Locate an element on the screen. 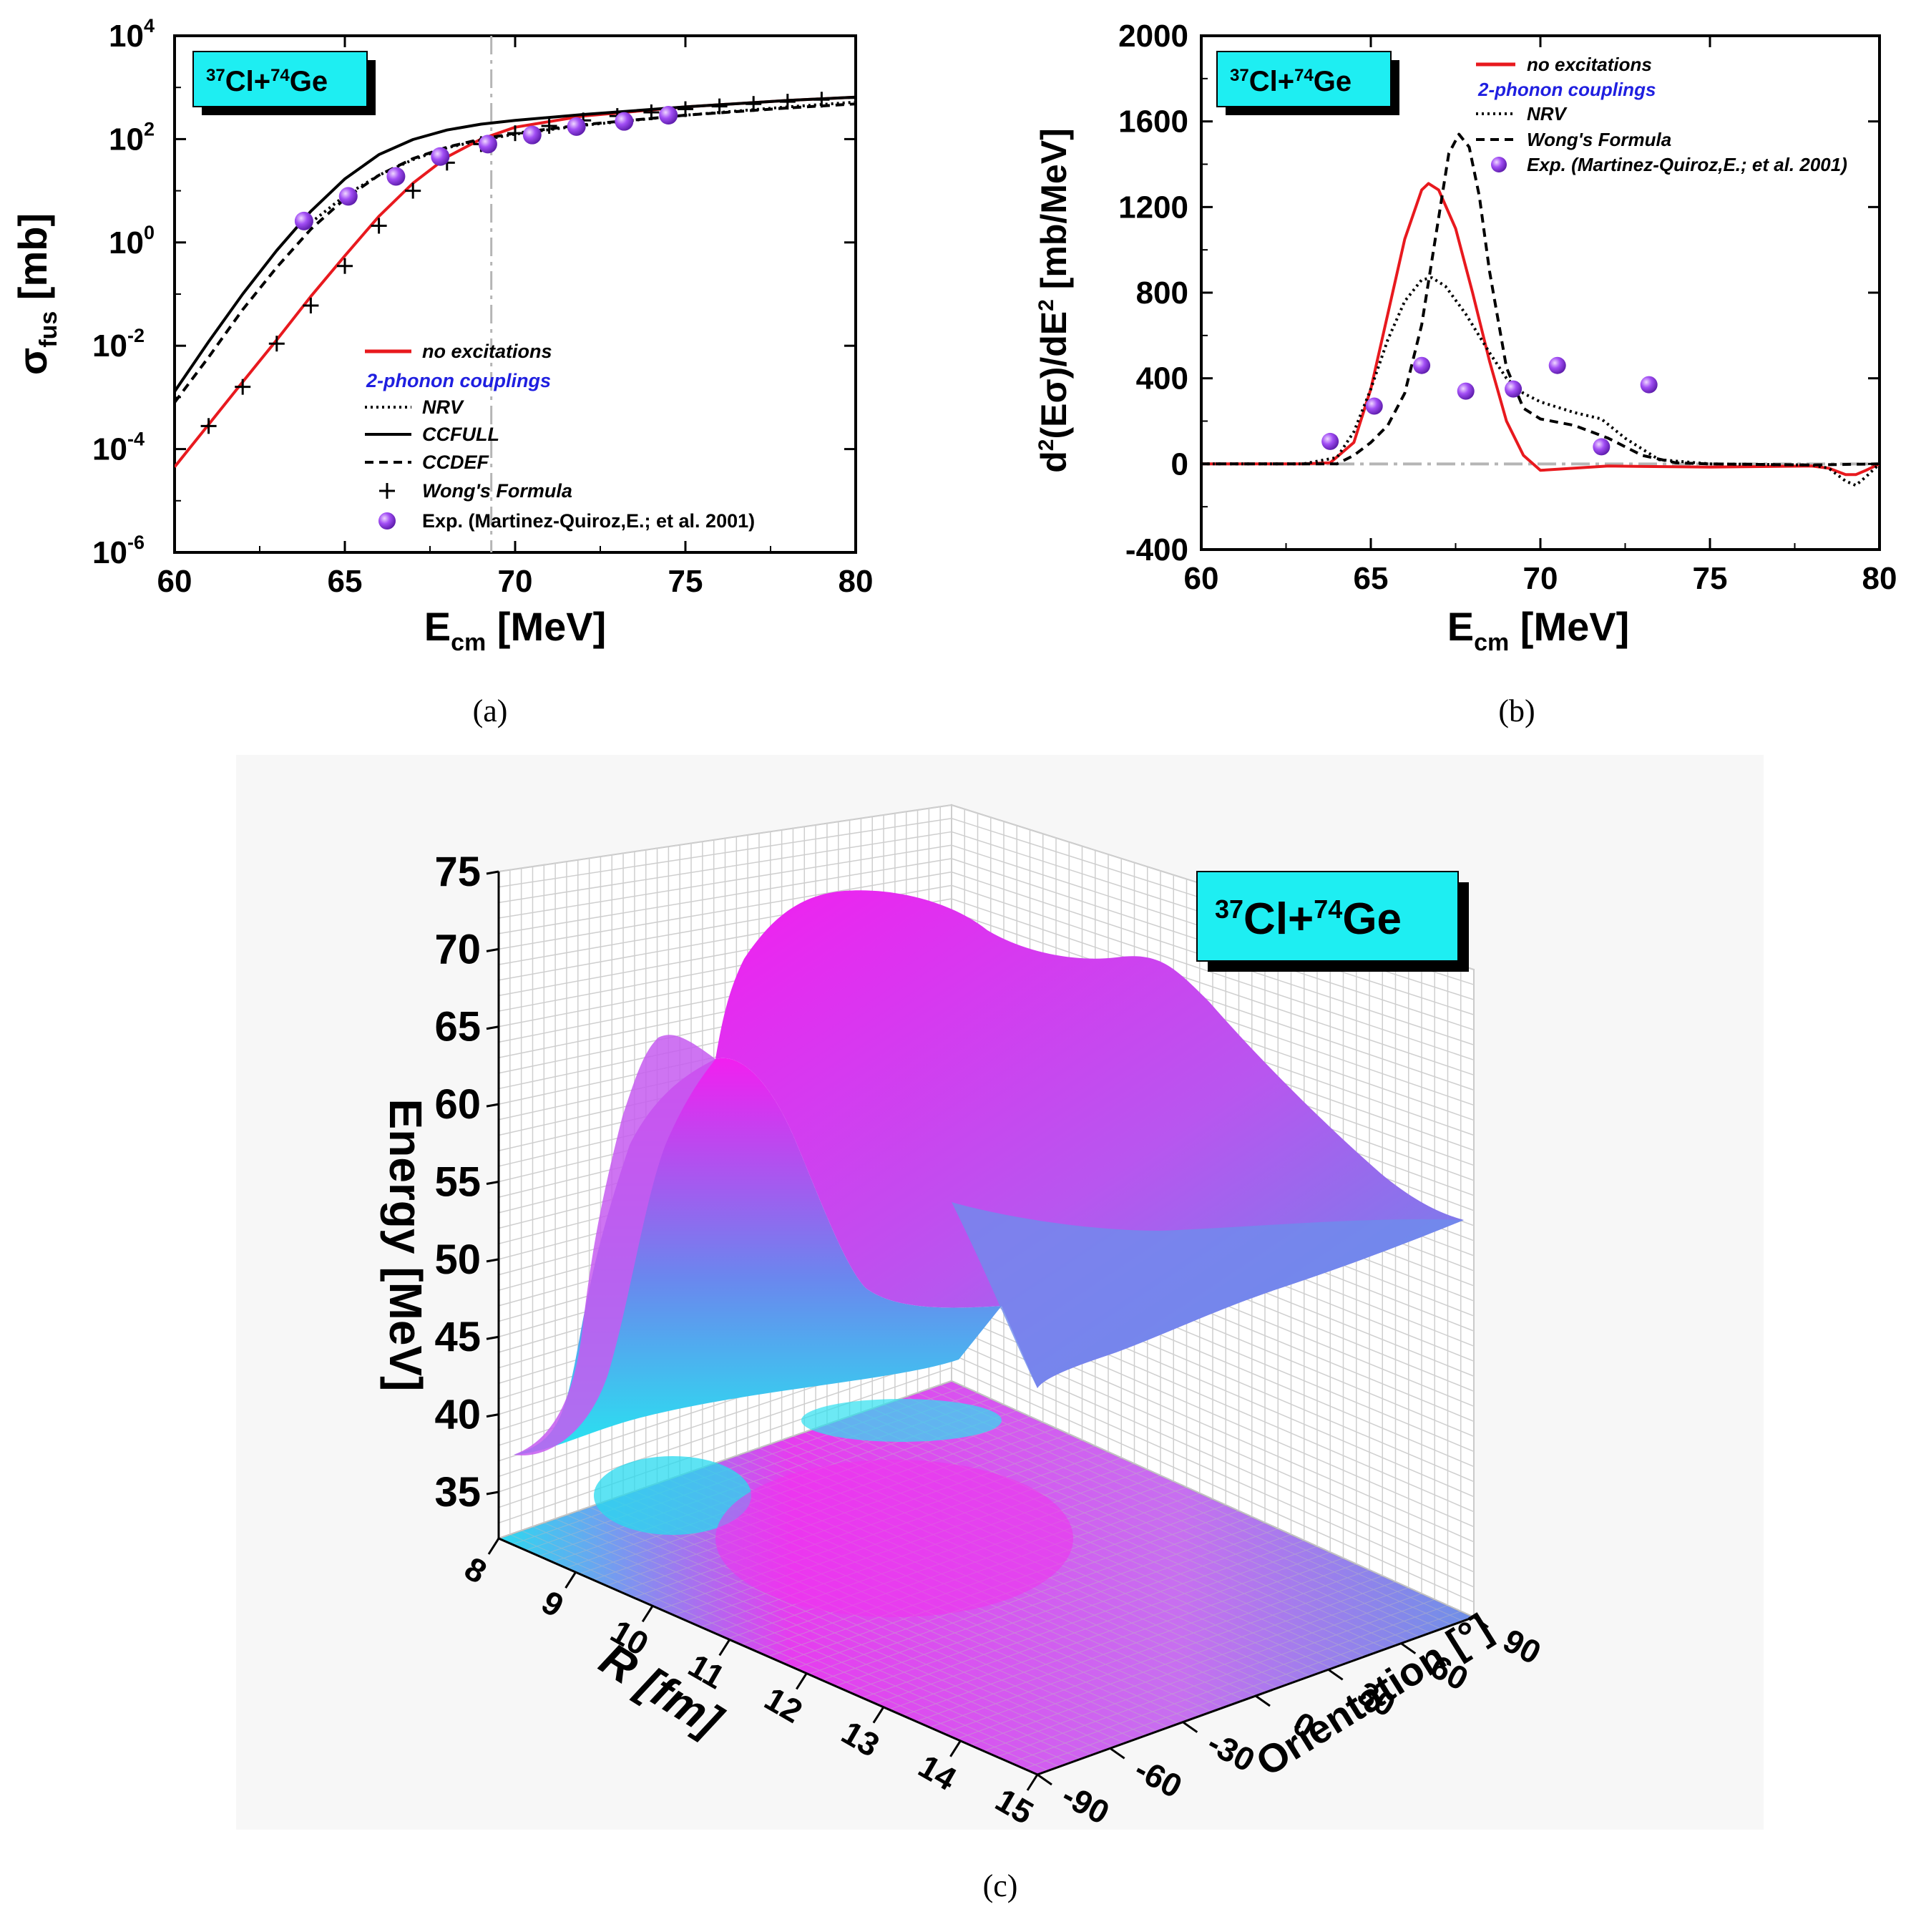 The width and height of the screenshot is (1911, 1932). legend-label-nrv: NRV is located at coordinates (443, 407).